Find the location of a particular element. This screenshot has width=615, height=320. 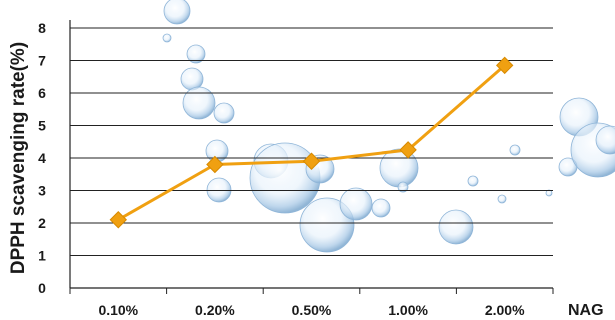

x-tick-label: 0.50% is located at coordinates (312, 310).